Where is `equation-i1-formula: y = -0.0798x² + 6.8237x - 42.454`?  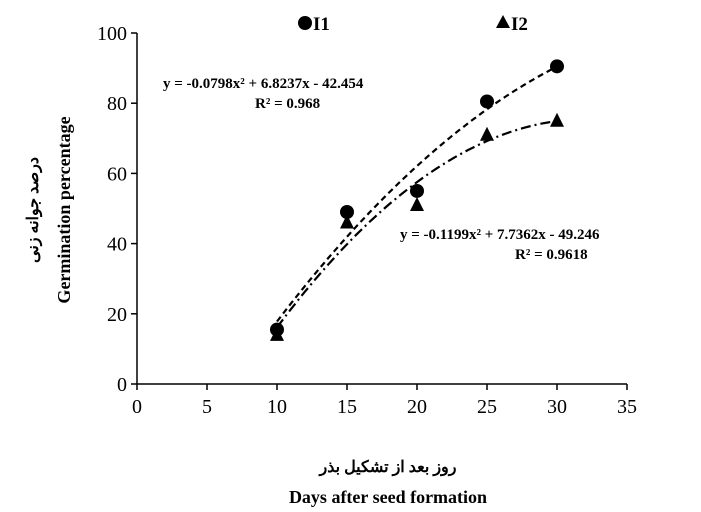 equation-i1-formula: y = -0.0798x² + 6.8237x - 42.454 is located at coordinates (263, 84).